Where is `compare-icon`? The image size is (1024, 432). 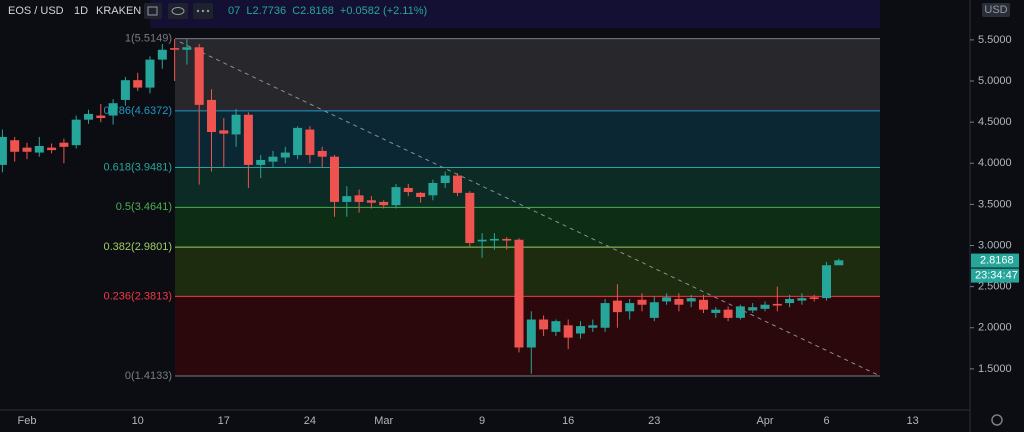 compare-icon is located at coordinates (152, 11).